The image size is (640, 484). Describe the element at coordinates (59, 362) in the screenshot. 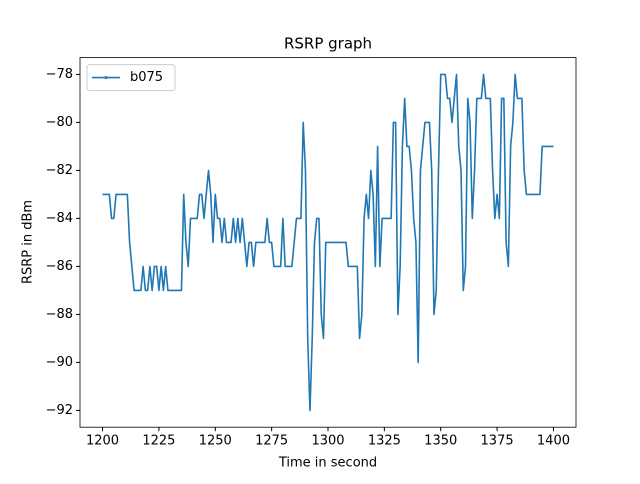

I see `y-tick-label: −90` at that location.